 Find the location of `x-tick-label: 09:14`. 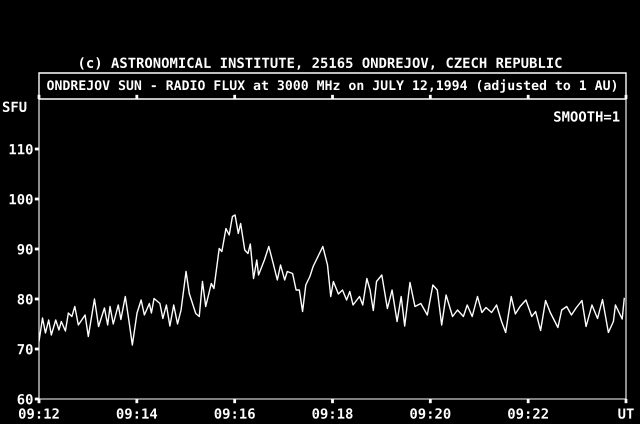

x-tick-label: 09:14 is located at coordinates (137, 413).